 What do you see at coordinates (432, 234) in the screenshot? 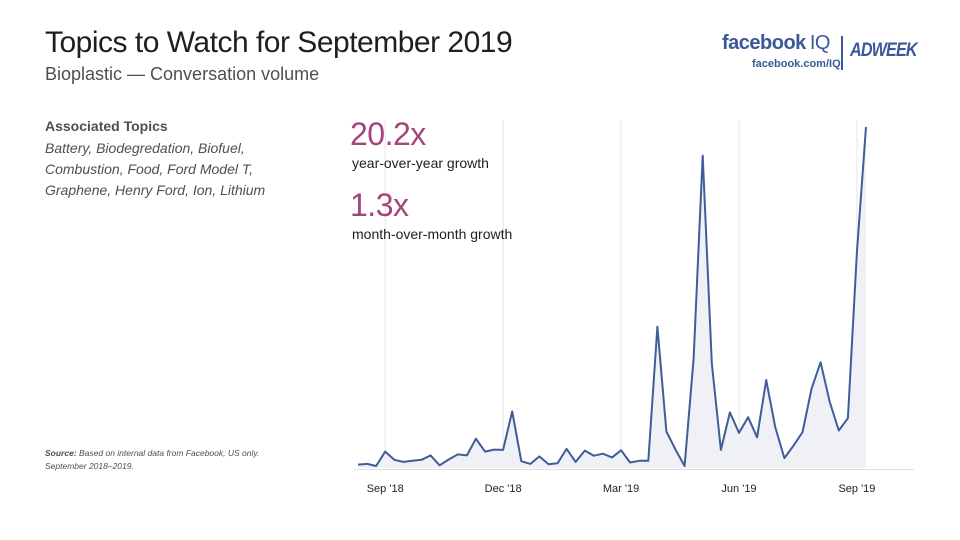
I see `mom-growth-label: month-over-month growth` at bounding box center [432, 234].